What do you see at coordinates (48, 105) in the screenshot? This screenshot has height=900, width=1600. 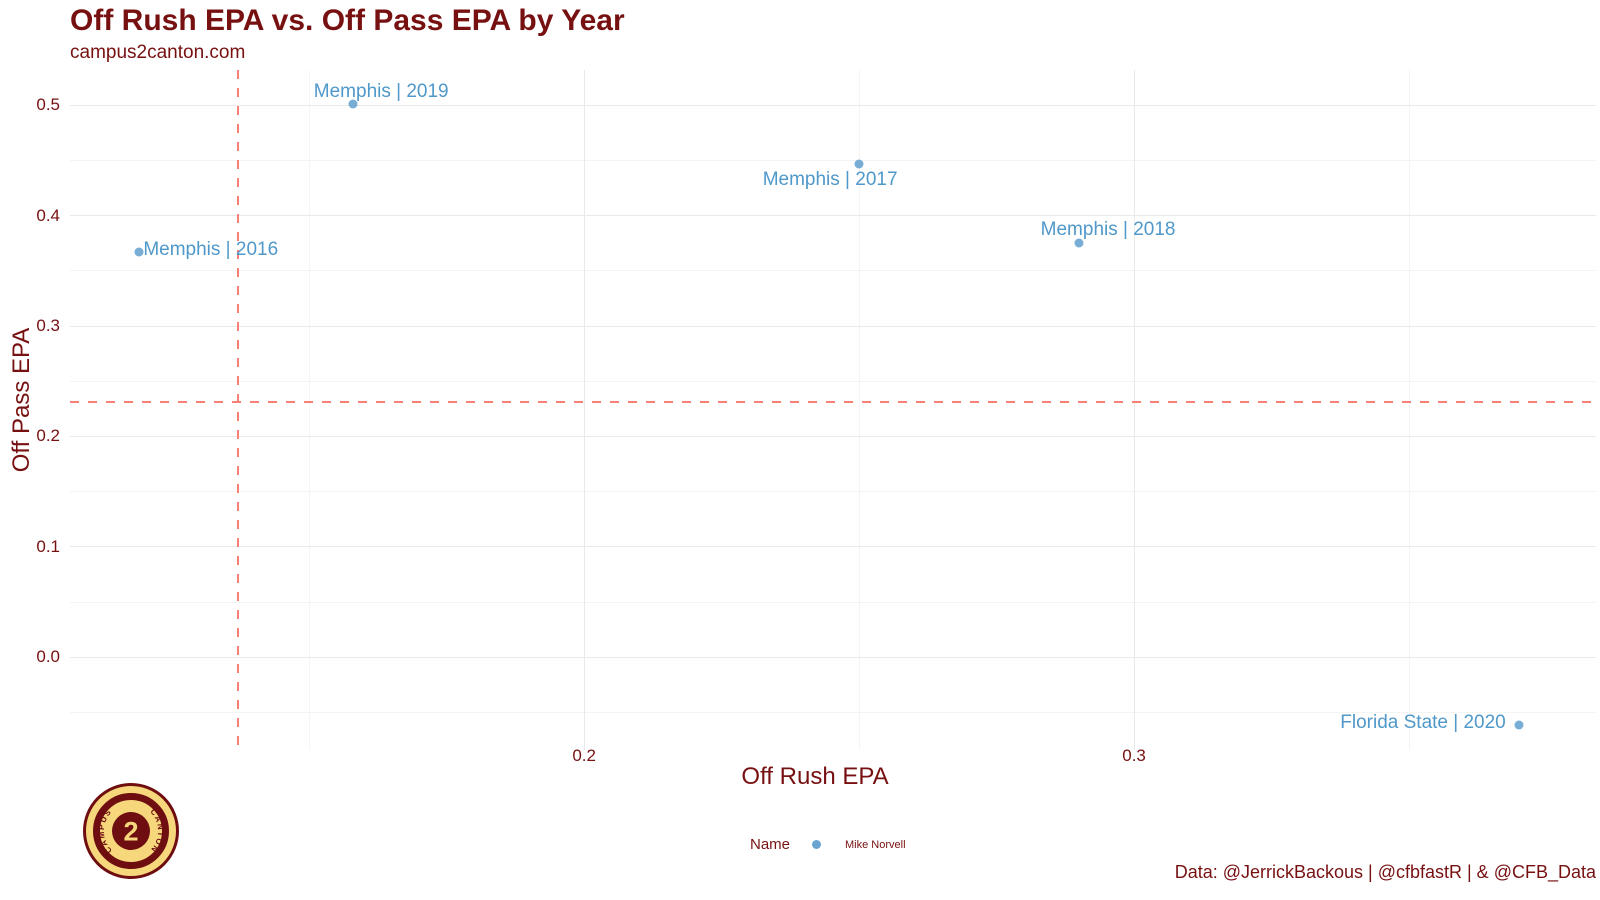 I see `y-tick-label: 0.5` at bounding box center [48, 105].